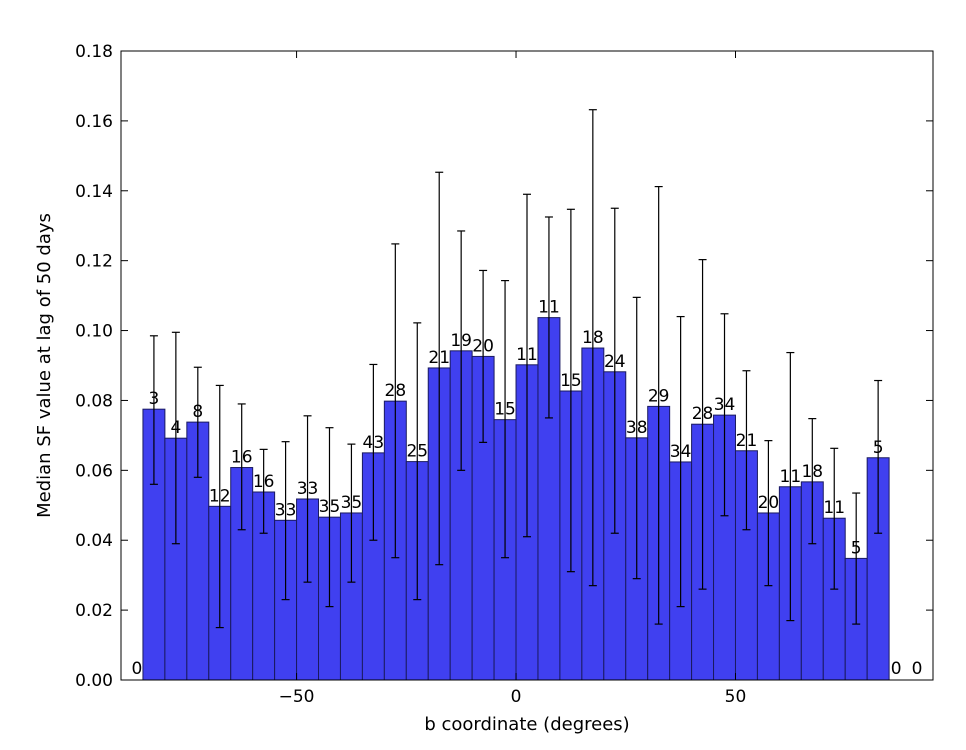  I want to click on count-label: 43, so click(374, 443).